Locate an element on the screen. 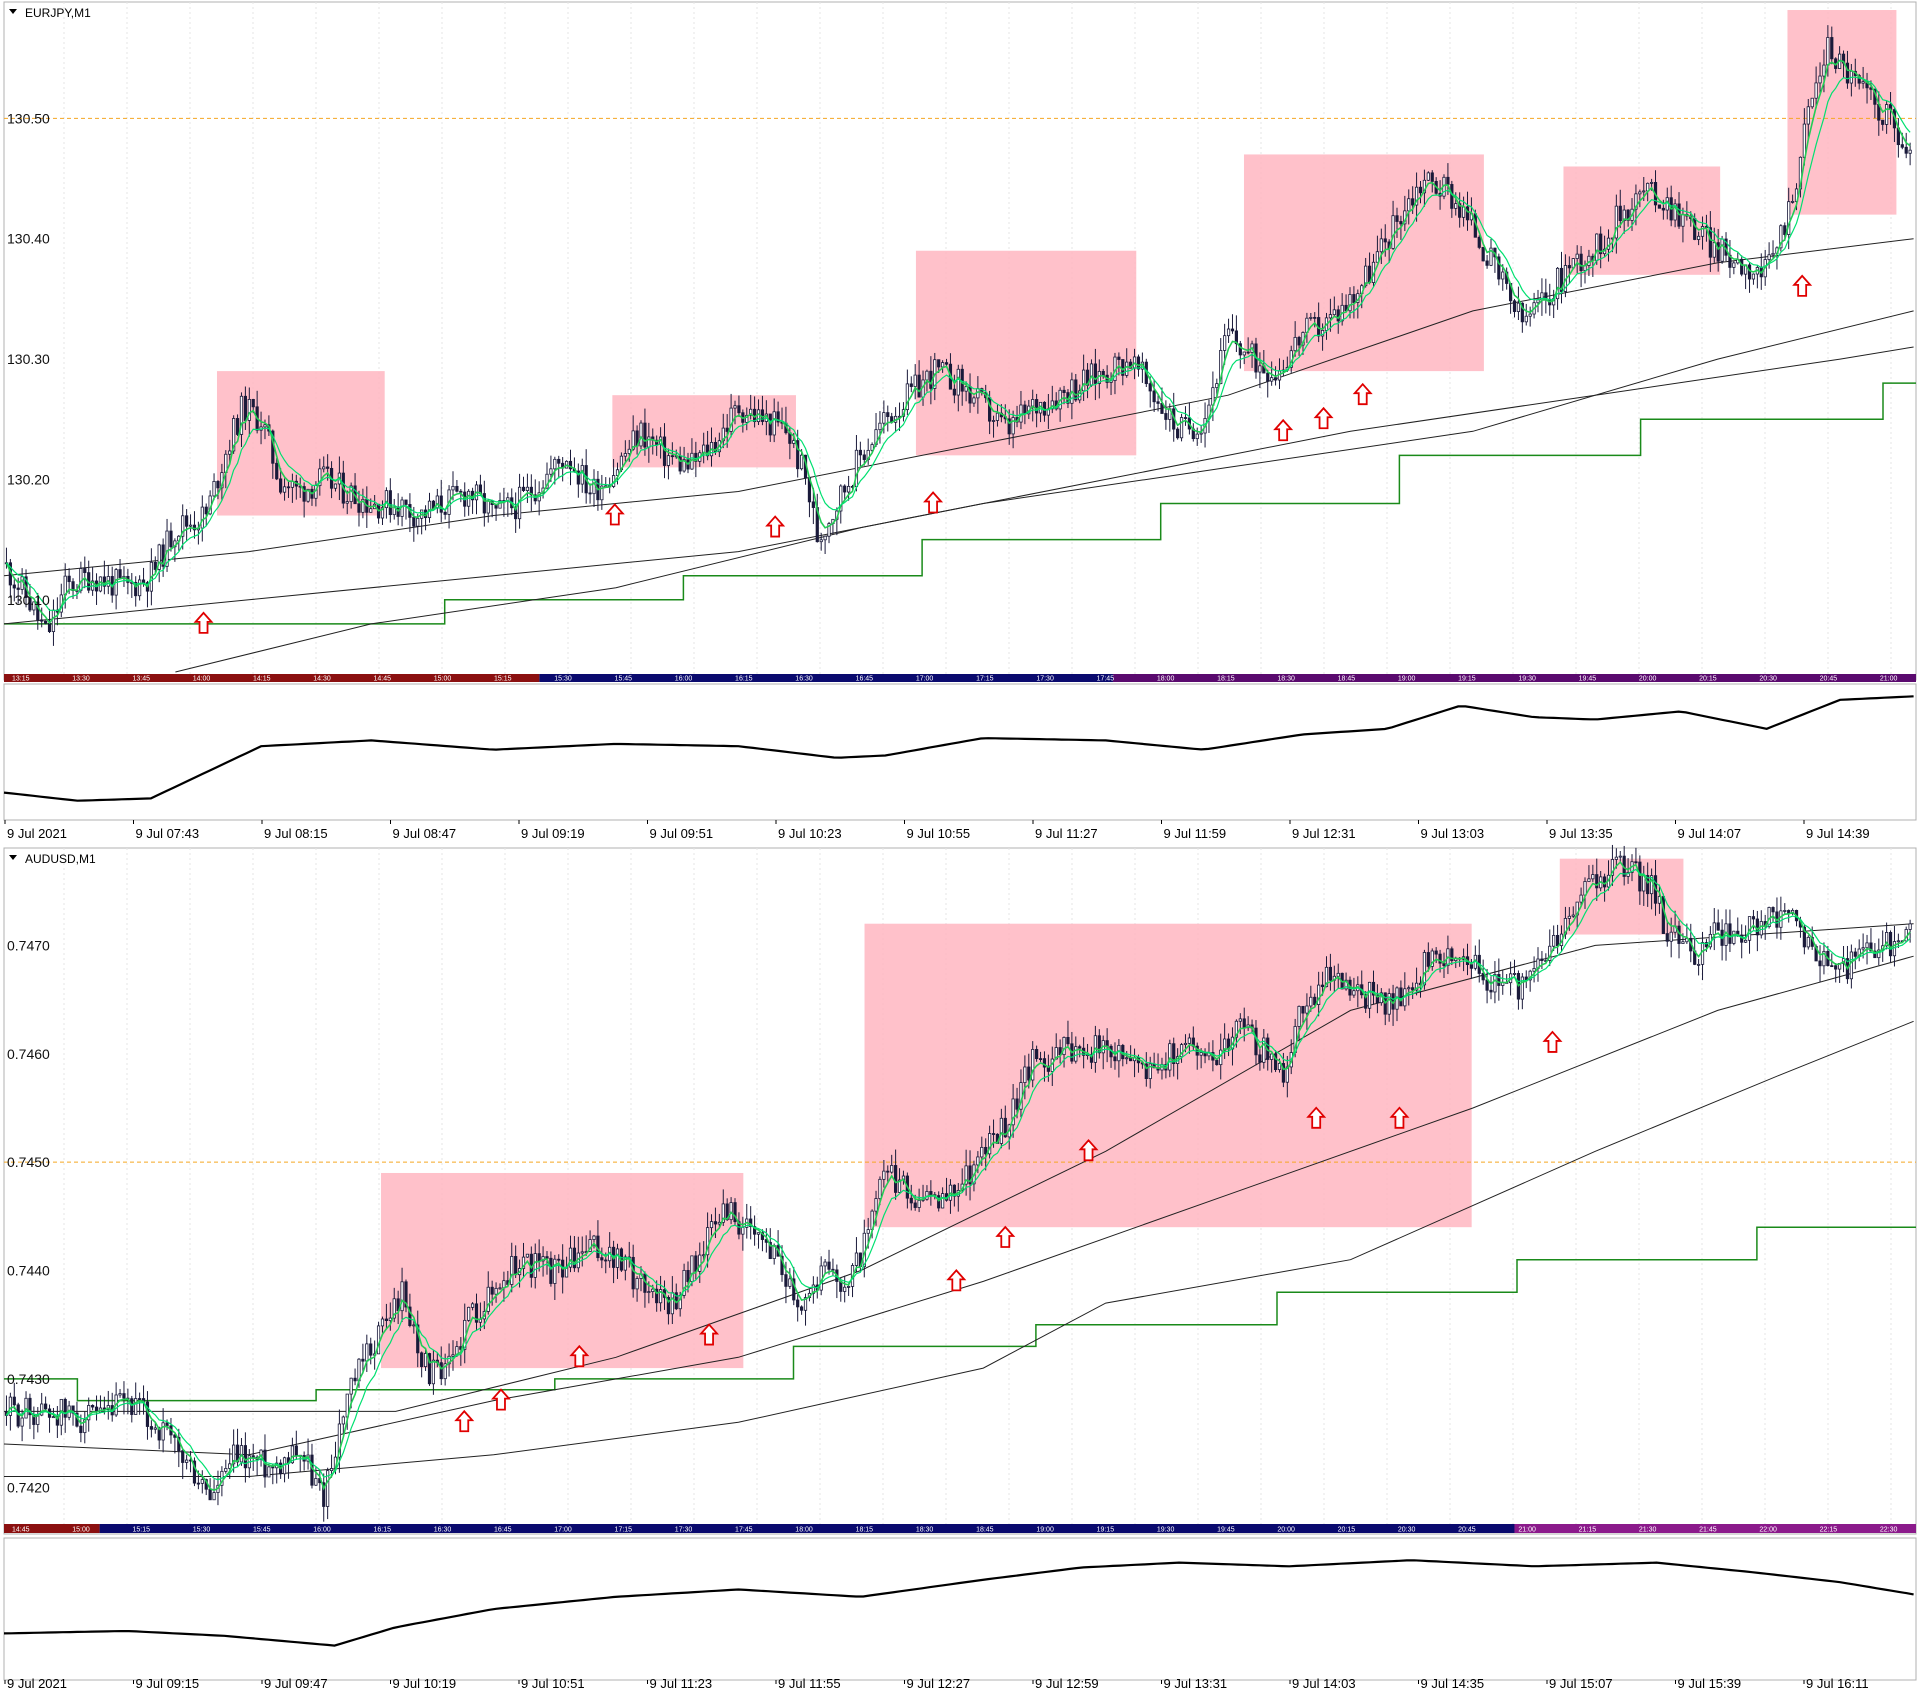 The width and height of the screenshot is (1920, 1692). session-segment is located at coordinates (1514, 678).